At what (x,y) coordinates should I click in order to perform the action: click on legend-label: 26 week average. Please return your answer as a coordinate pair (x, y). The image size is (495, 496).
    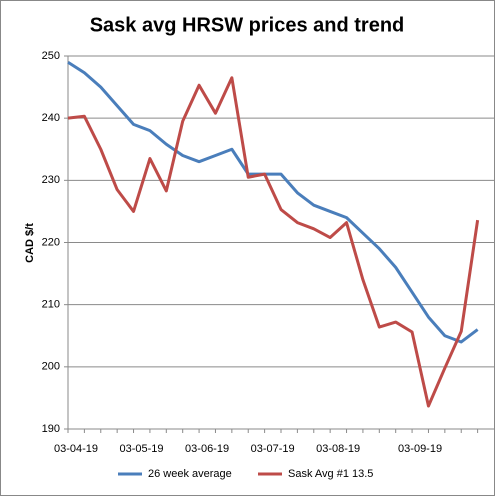
    Looking at the image, I should click on (190, 474).